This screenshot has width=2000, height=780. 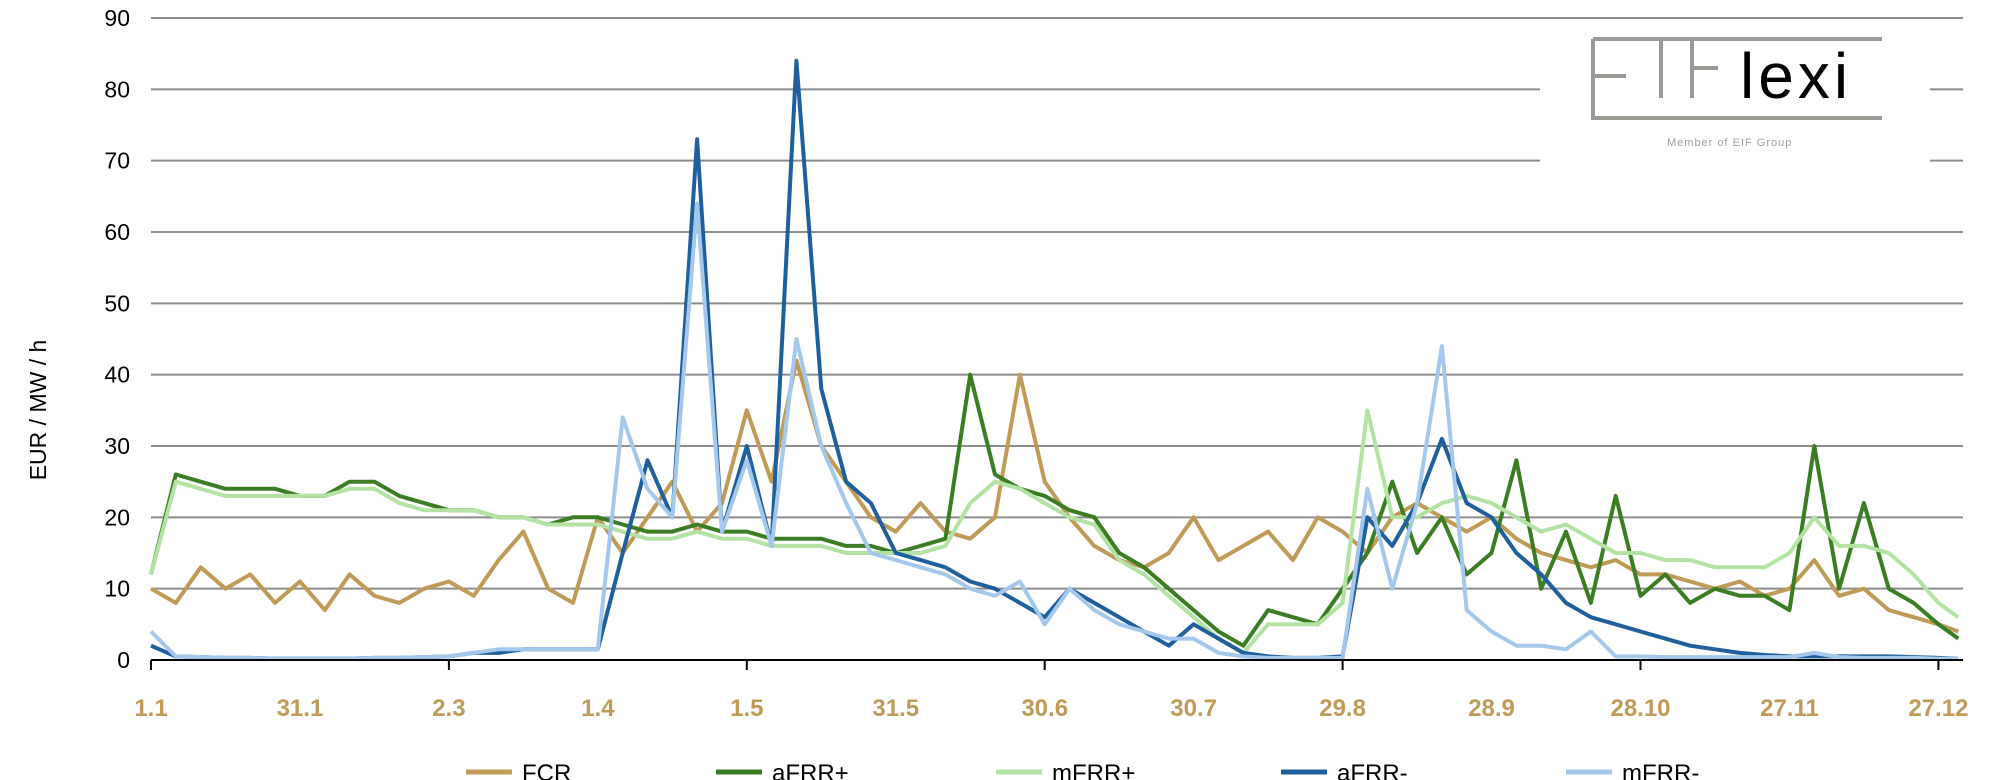 What do you see at coordinates (117, 375) in the screenshot?
I see `y-tick-label: 40` at bounding box center [117, 375].